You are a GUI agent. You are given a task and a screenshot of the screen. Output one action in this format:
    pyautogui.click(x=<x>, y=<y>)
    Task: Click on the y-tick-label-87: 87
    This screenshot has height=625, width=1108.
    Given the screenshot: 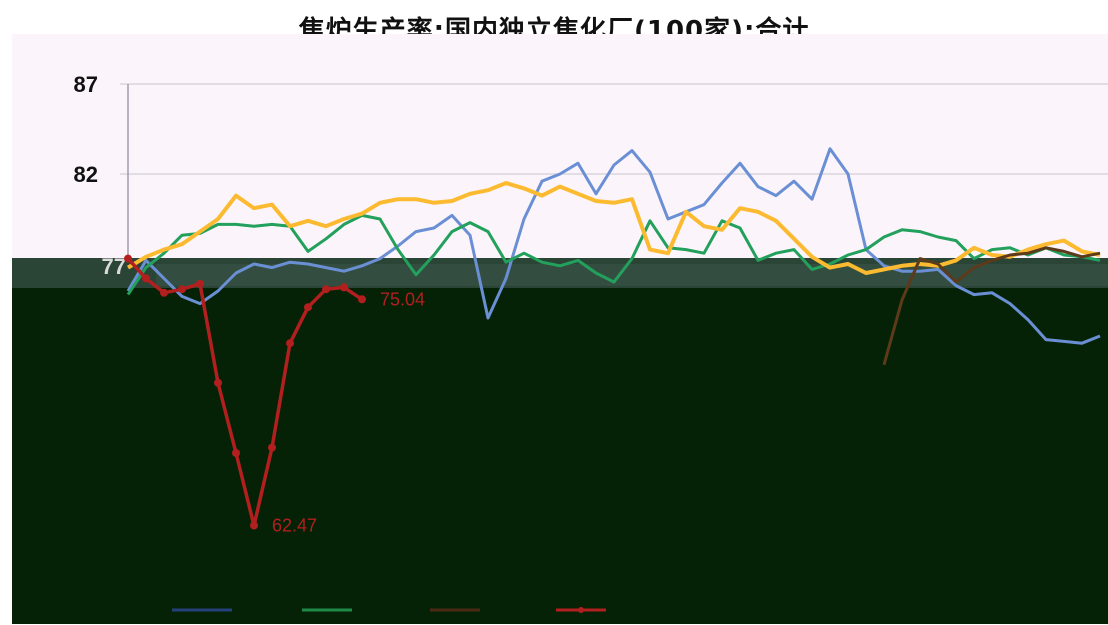 What is the action you would take?
    pyautogui.click(x=86, y=84)
    